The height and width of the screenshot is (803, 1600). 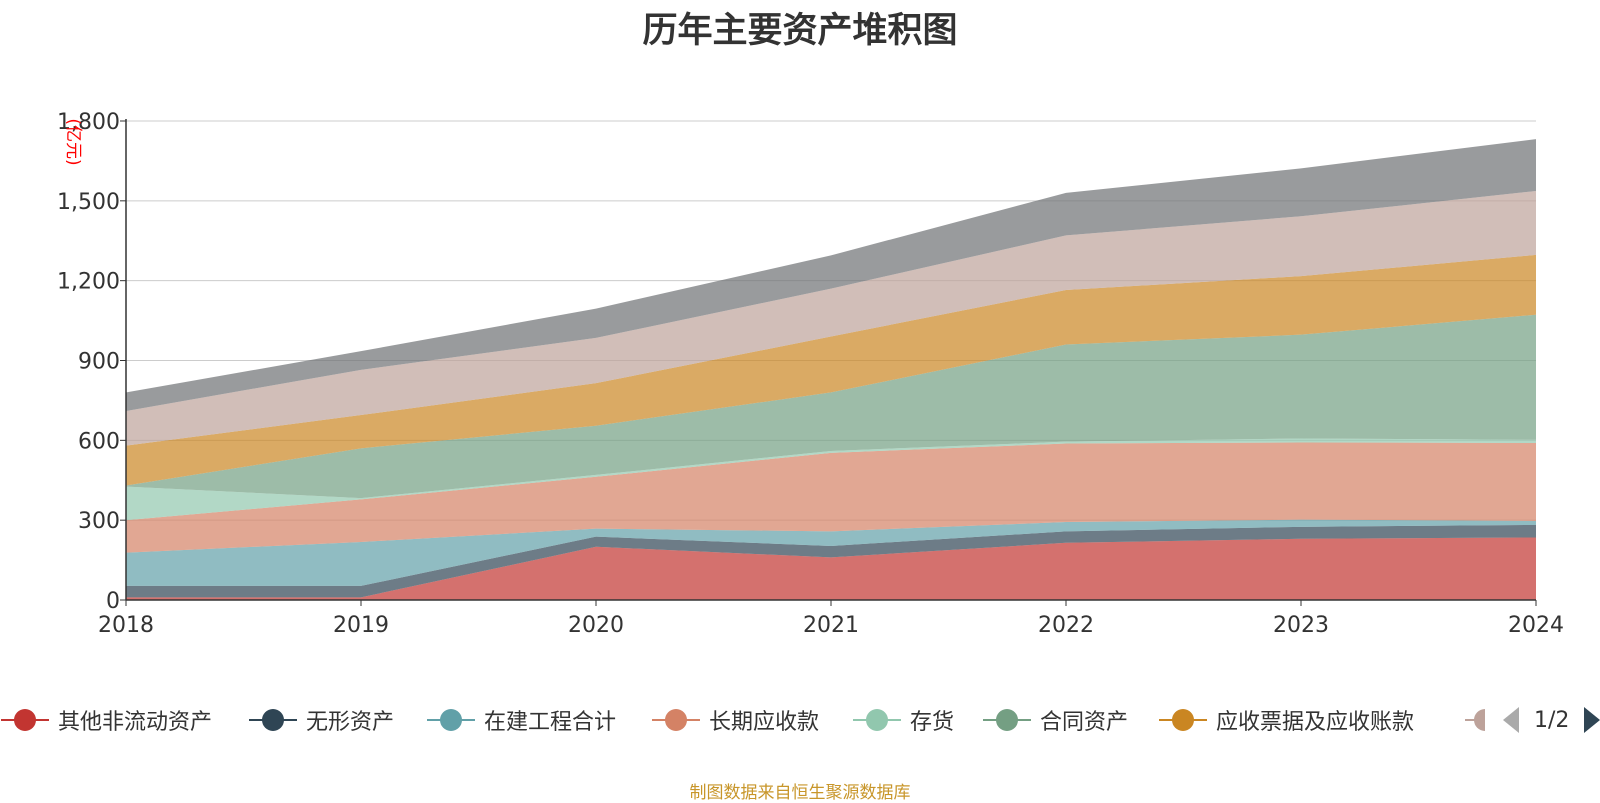 I want to click on x-tick-label: 2021, so click(x=831, y=625).